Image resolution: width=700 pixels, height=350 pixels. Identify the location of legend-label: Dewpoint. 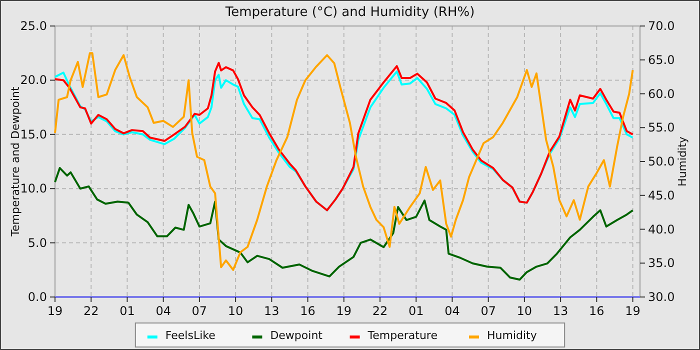
(297, 335).